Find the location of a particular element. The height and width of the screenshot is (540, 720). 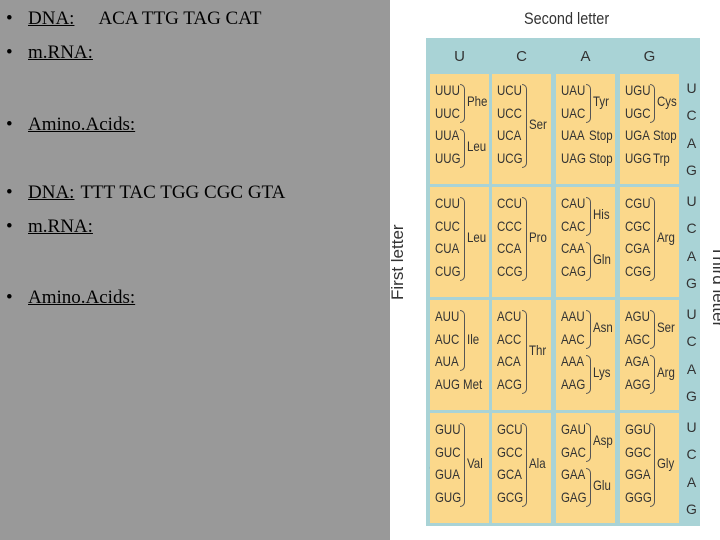

codon: ACA is located at coordinates (509, 361).